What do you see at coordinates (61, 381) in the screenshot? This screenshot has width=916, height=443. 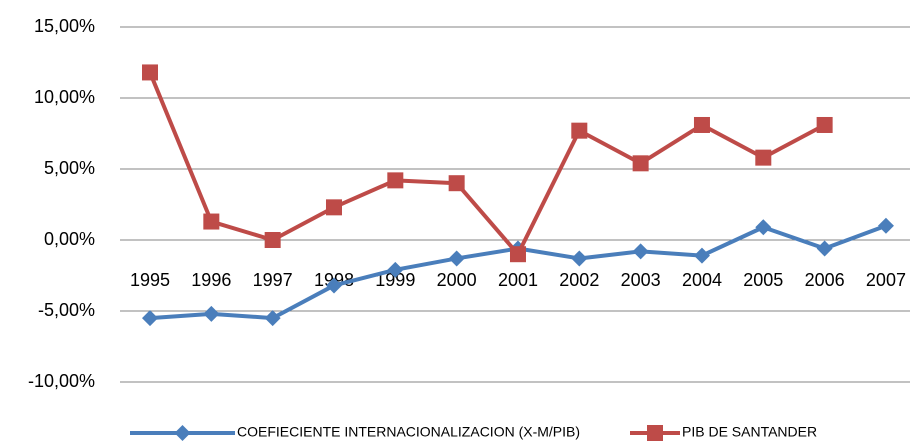 I see `y-tick-label: -10,00%` at bounding box center [61, 381].